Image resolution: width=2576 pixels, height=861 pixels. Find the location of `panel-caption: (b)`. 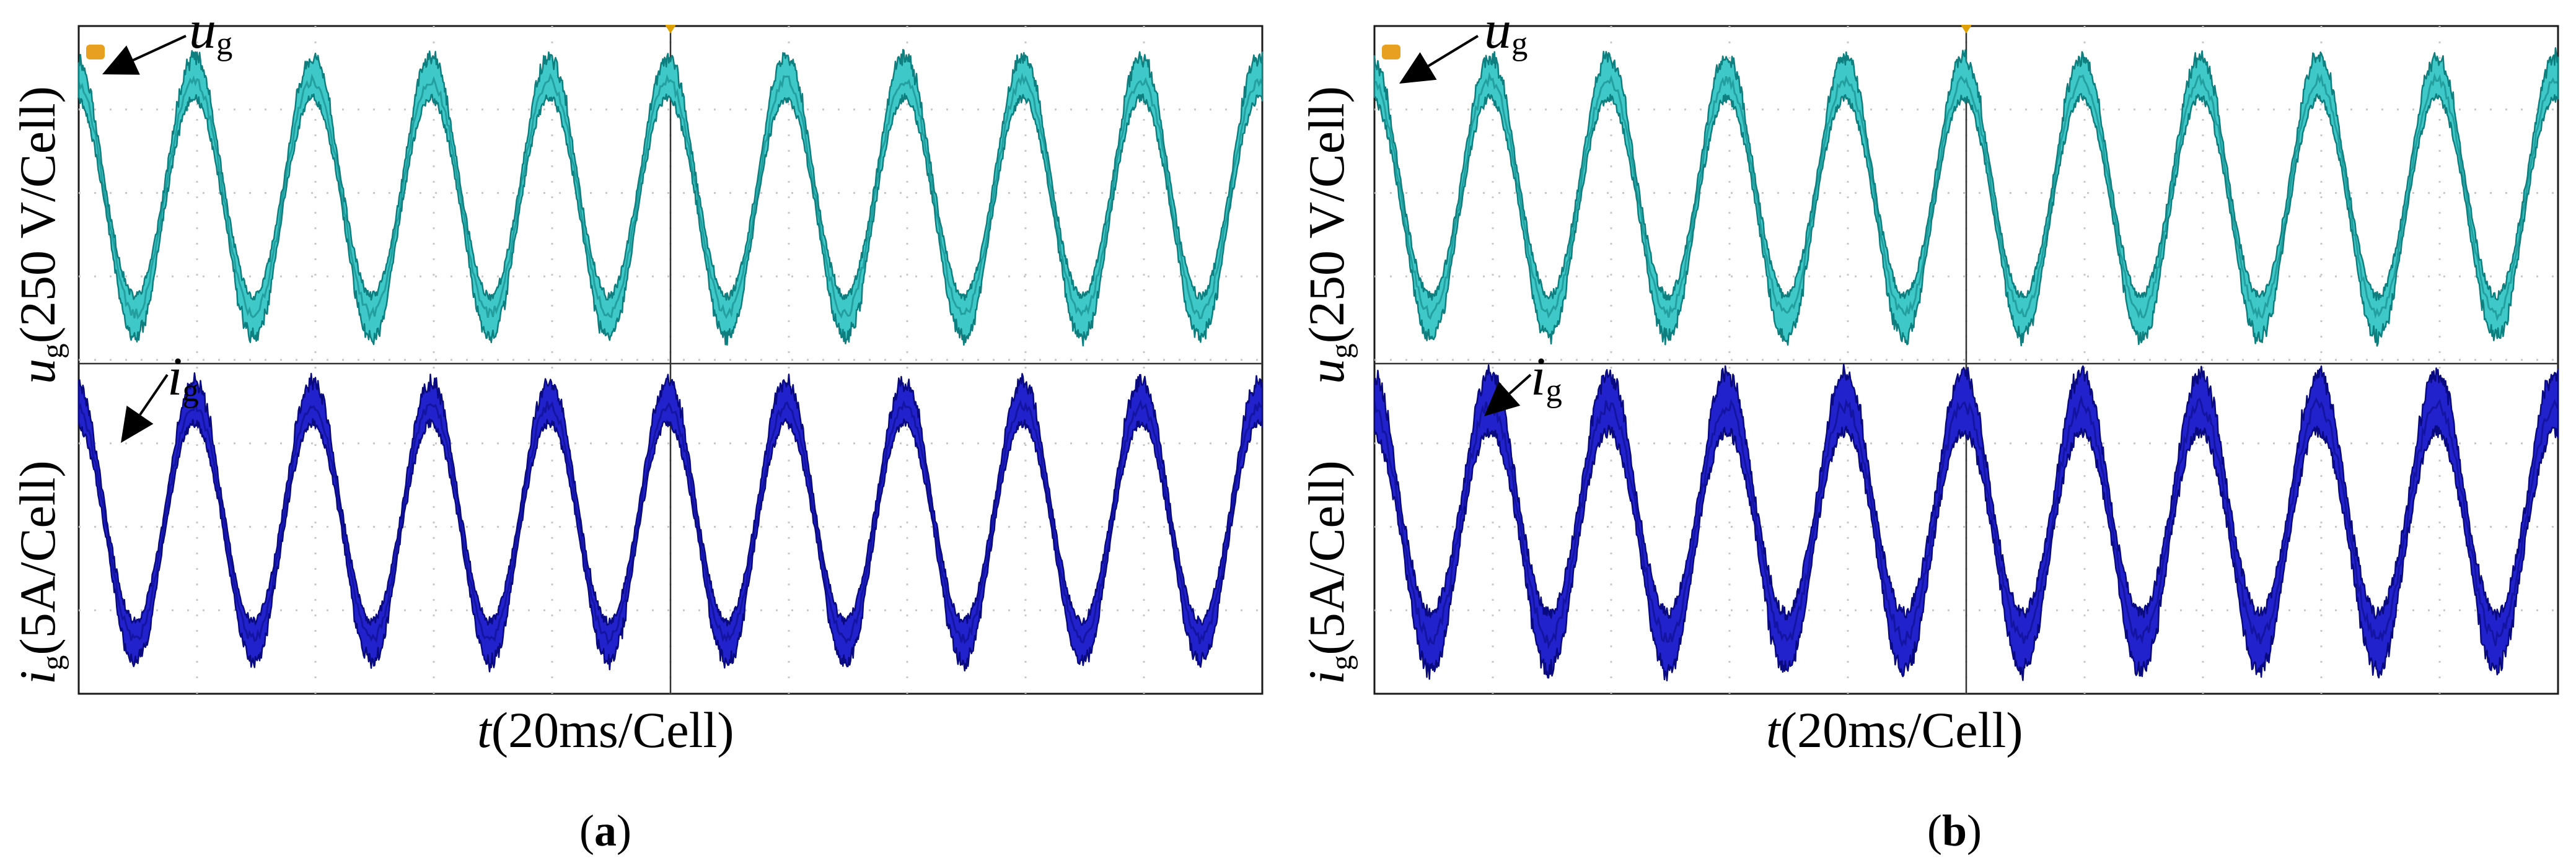

panel-caption: (b) is located at coordinates (1954, 830).